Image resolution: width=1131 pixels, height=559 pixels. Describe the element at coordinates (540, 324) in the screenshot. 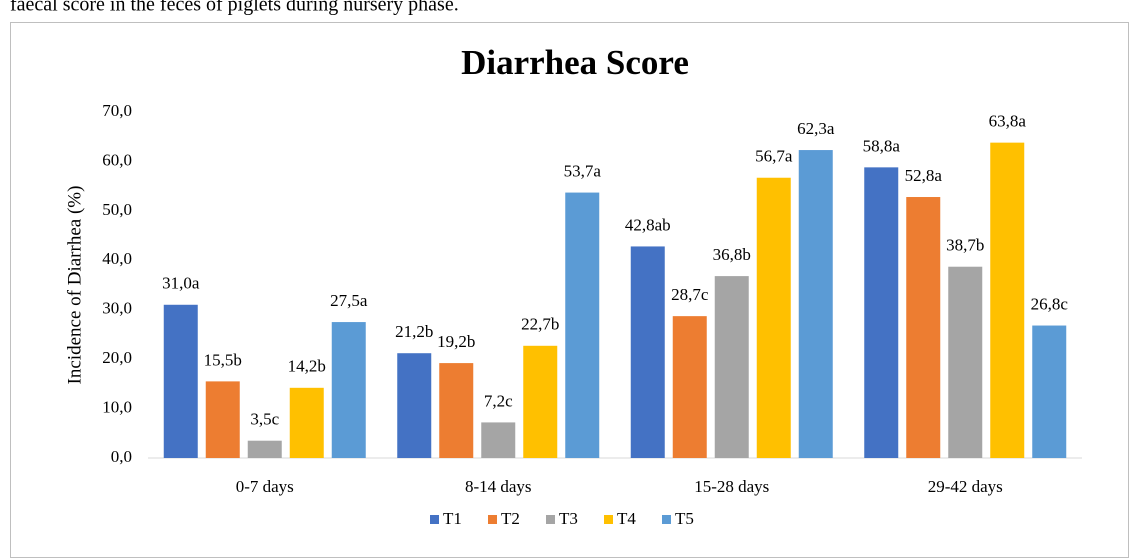

I see `value-label: 22,7b` at that location.